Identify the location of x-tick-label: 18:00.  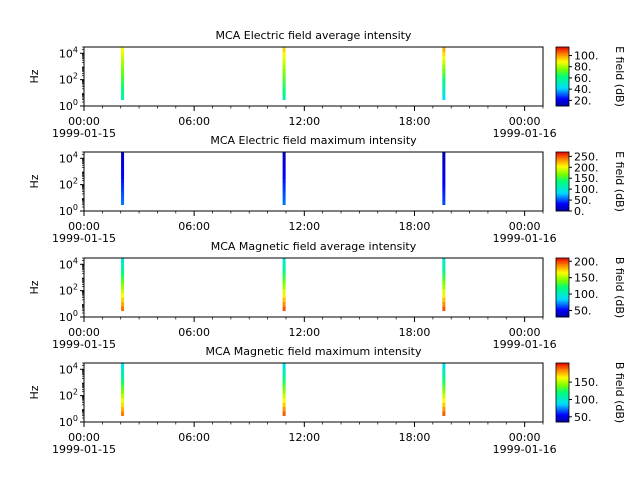
(415, 121).